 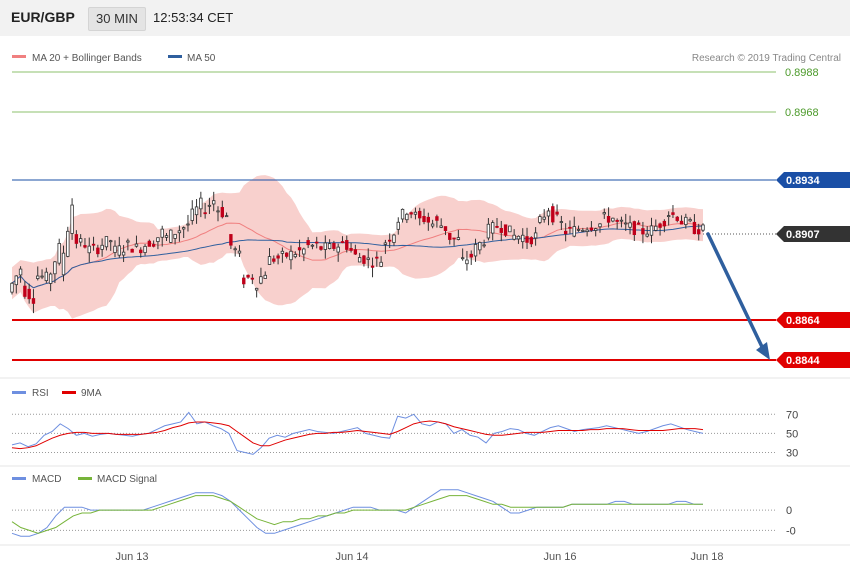 What do you see at coordinates (803, 181) in the screenshot?
I see `level-label-0-8934: 0.8934` at bounding box center [803, 181].